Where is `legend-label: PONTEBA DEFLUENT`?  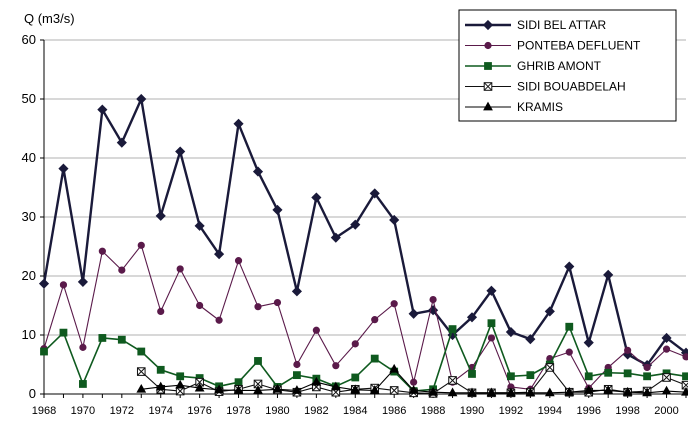 legend-label: PONTEBA DEFLUENT is located at coordinates (579, 46).